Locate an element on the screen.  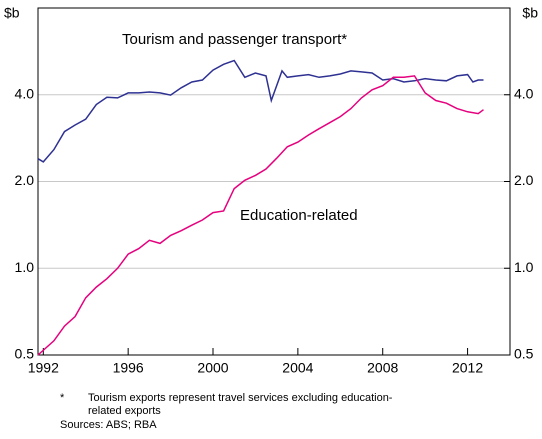
series-label: Tourism and passenger transport* is located at coordinates (234, 39).